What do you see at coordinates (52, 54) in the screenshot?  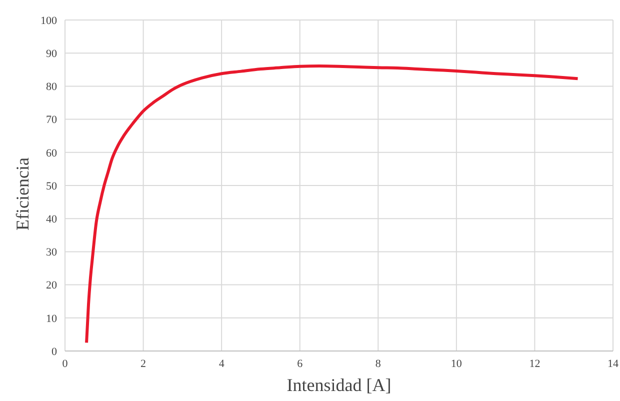 I see `y-tick-label: 90` at bounding box center [52, 54].